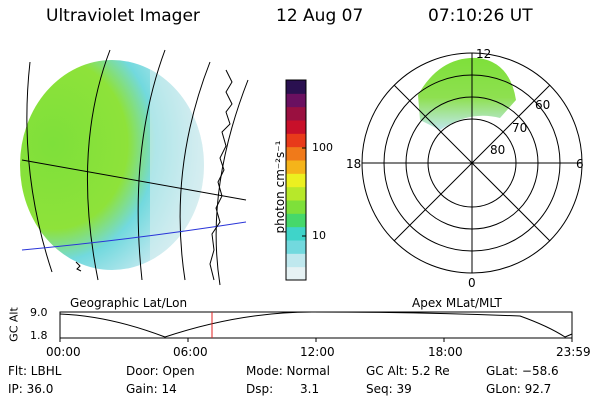  Describe the element at coordinates (260, 389) in the screenshot. I see `dsp-label: Dsp:` at that location.